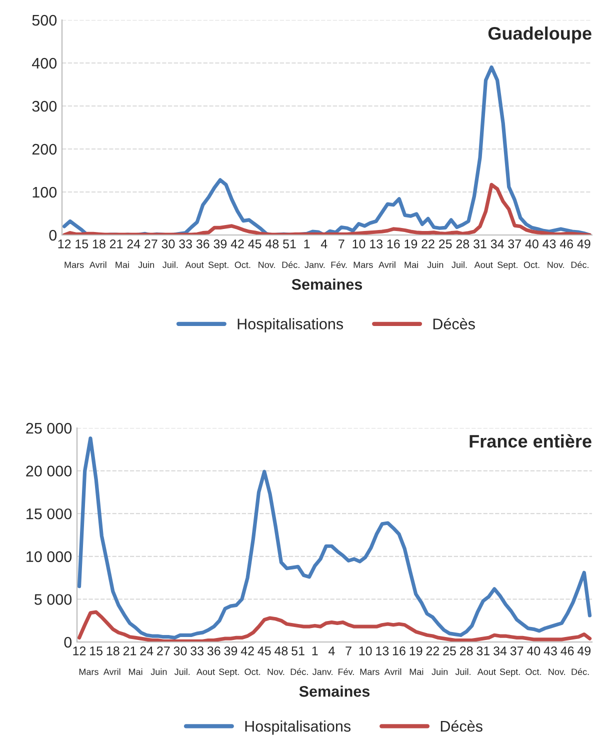  I want to click on x-tick-label: 49, so click(584, 651).